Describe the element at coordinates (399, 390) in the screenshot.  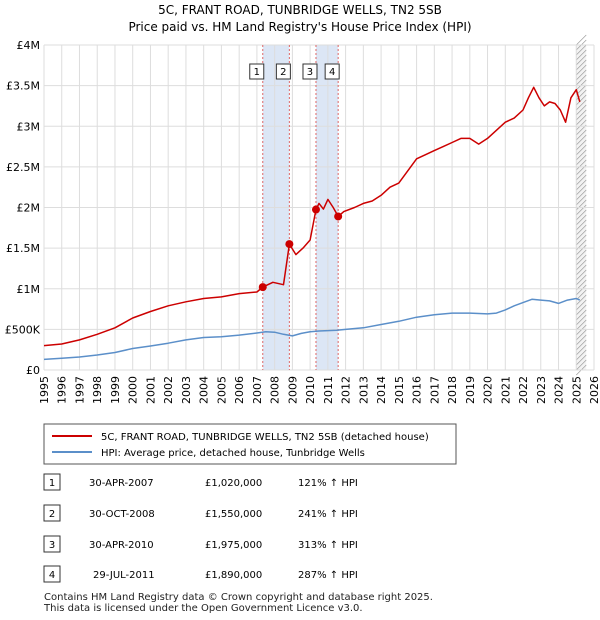
I see `x-tick-label: 2015` at that location.